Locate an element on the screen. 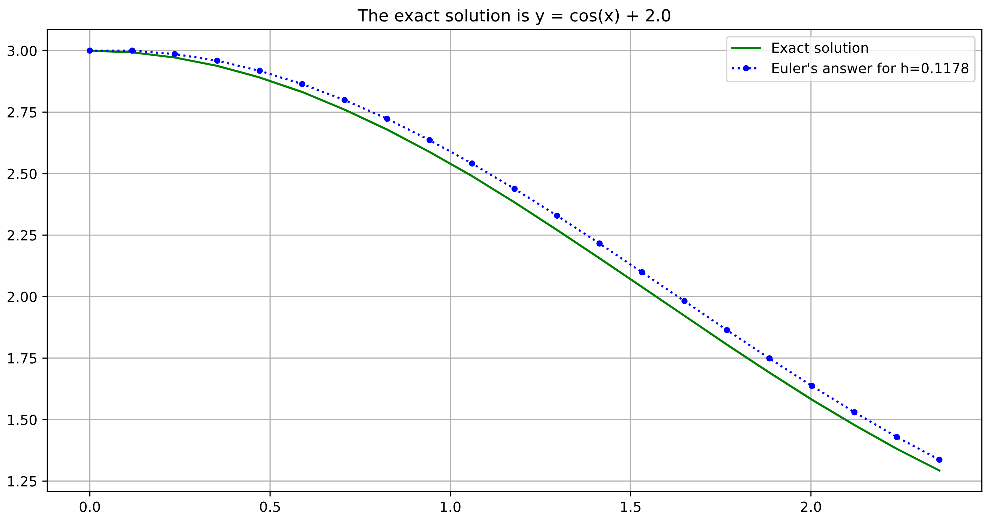  x-tick-label: 0.0 is located at coordinates (90, 507).